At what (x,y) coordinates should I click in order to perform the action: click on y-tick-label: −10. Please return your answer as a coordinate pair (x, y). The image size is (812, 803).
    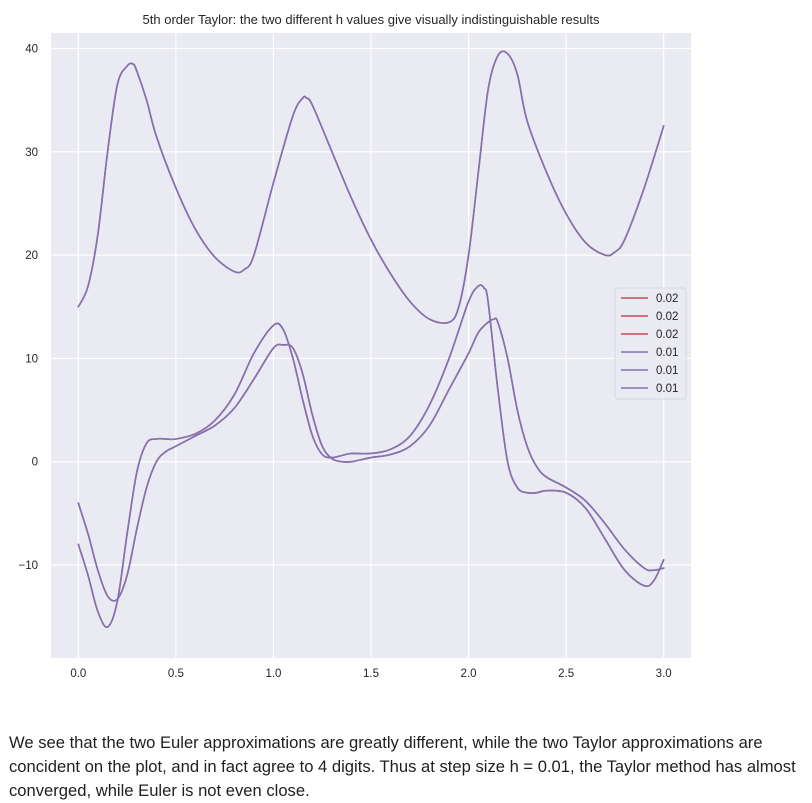
    Looking at the image, I should click on (28, 566).